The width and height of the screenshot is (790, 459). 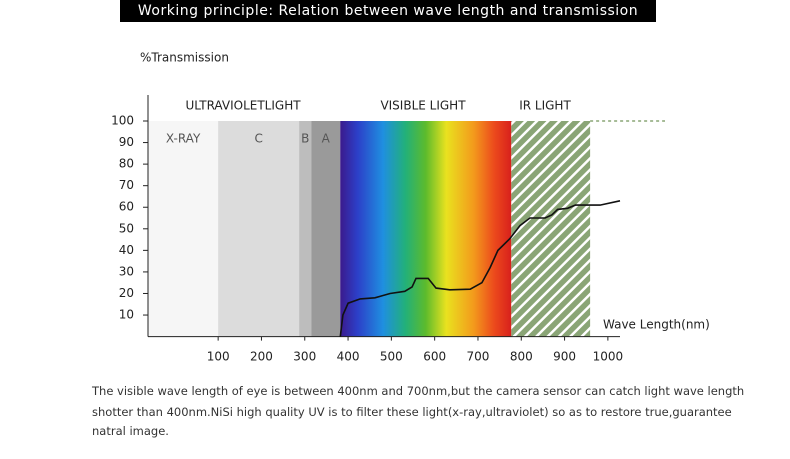 I want to click on x-tick-label: 800, so click(x=521, y=357).